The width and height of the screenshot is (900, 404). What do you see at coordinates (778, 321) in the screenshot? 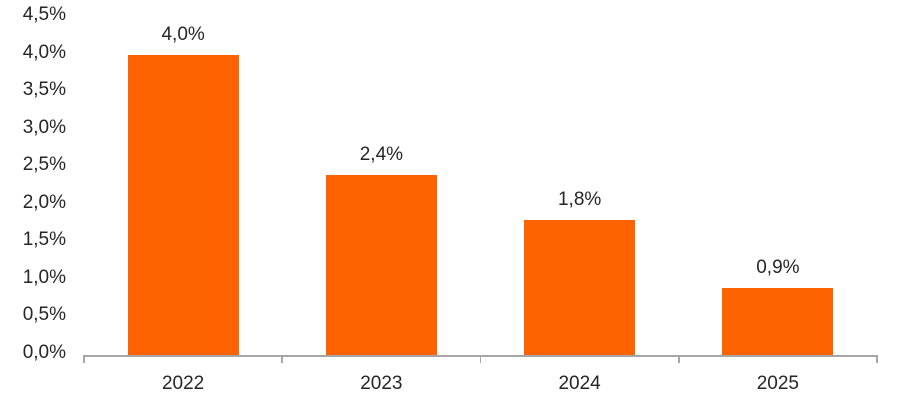
I see `bar-2025` at bounding box center [778, 321].